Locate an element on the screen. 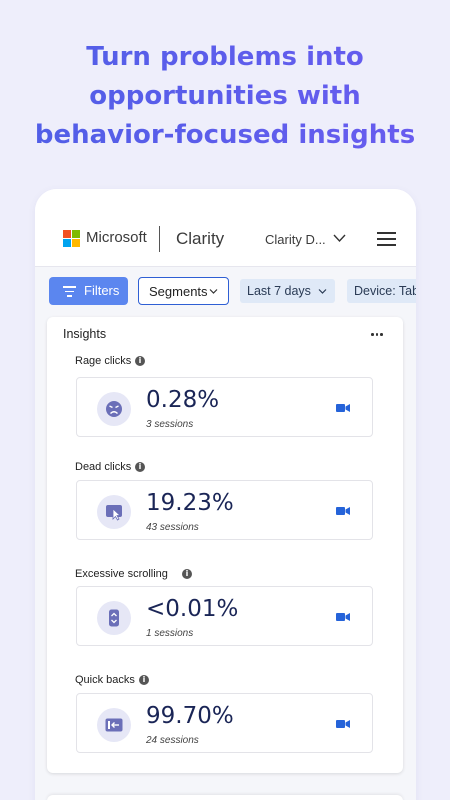 The image size is (450, 800). excessive-scrolling-card: <0.01% 1 sessions is located at coordinates (224, 616).